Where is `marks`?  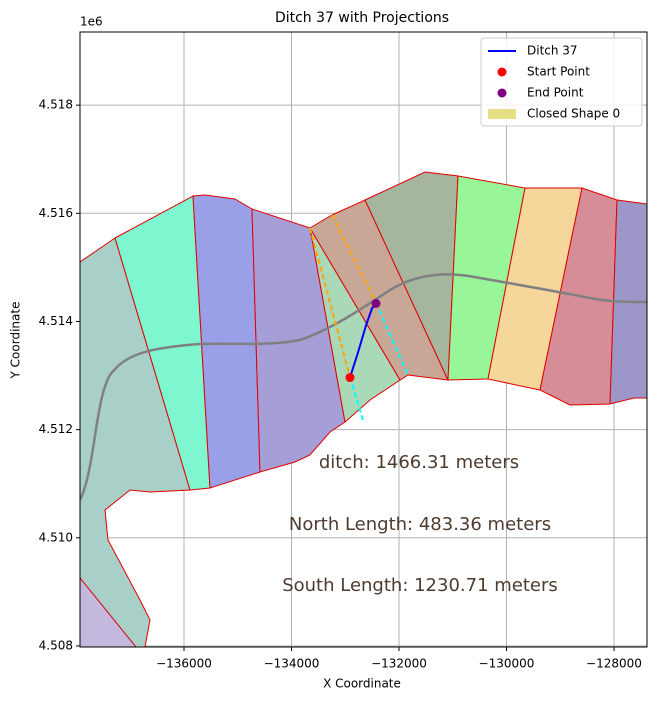
marks is located at coordinates (363, 340).